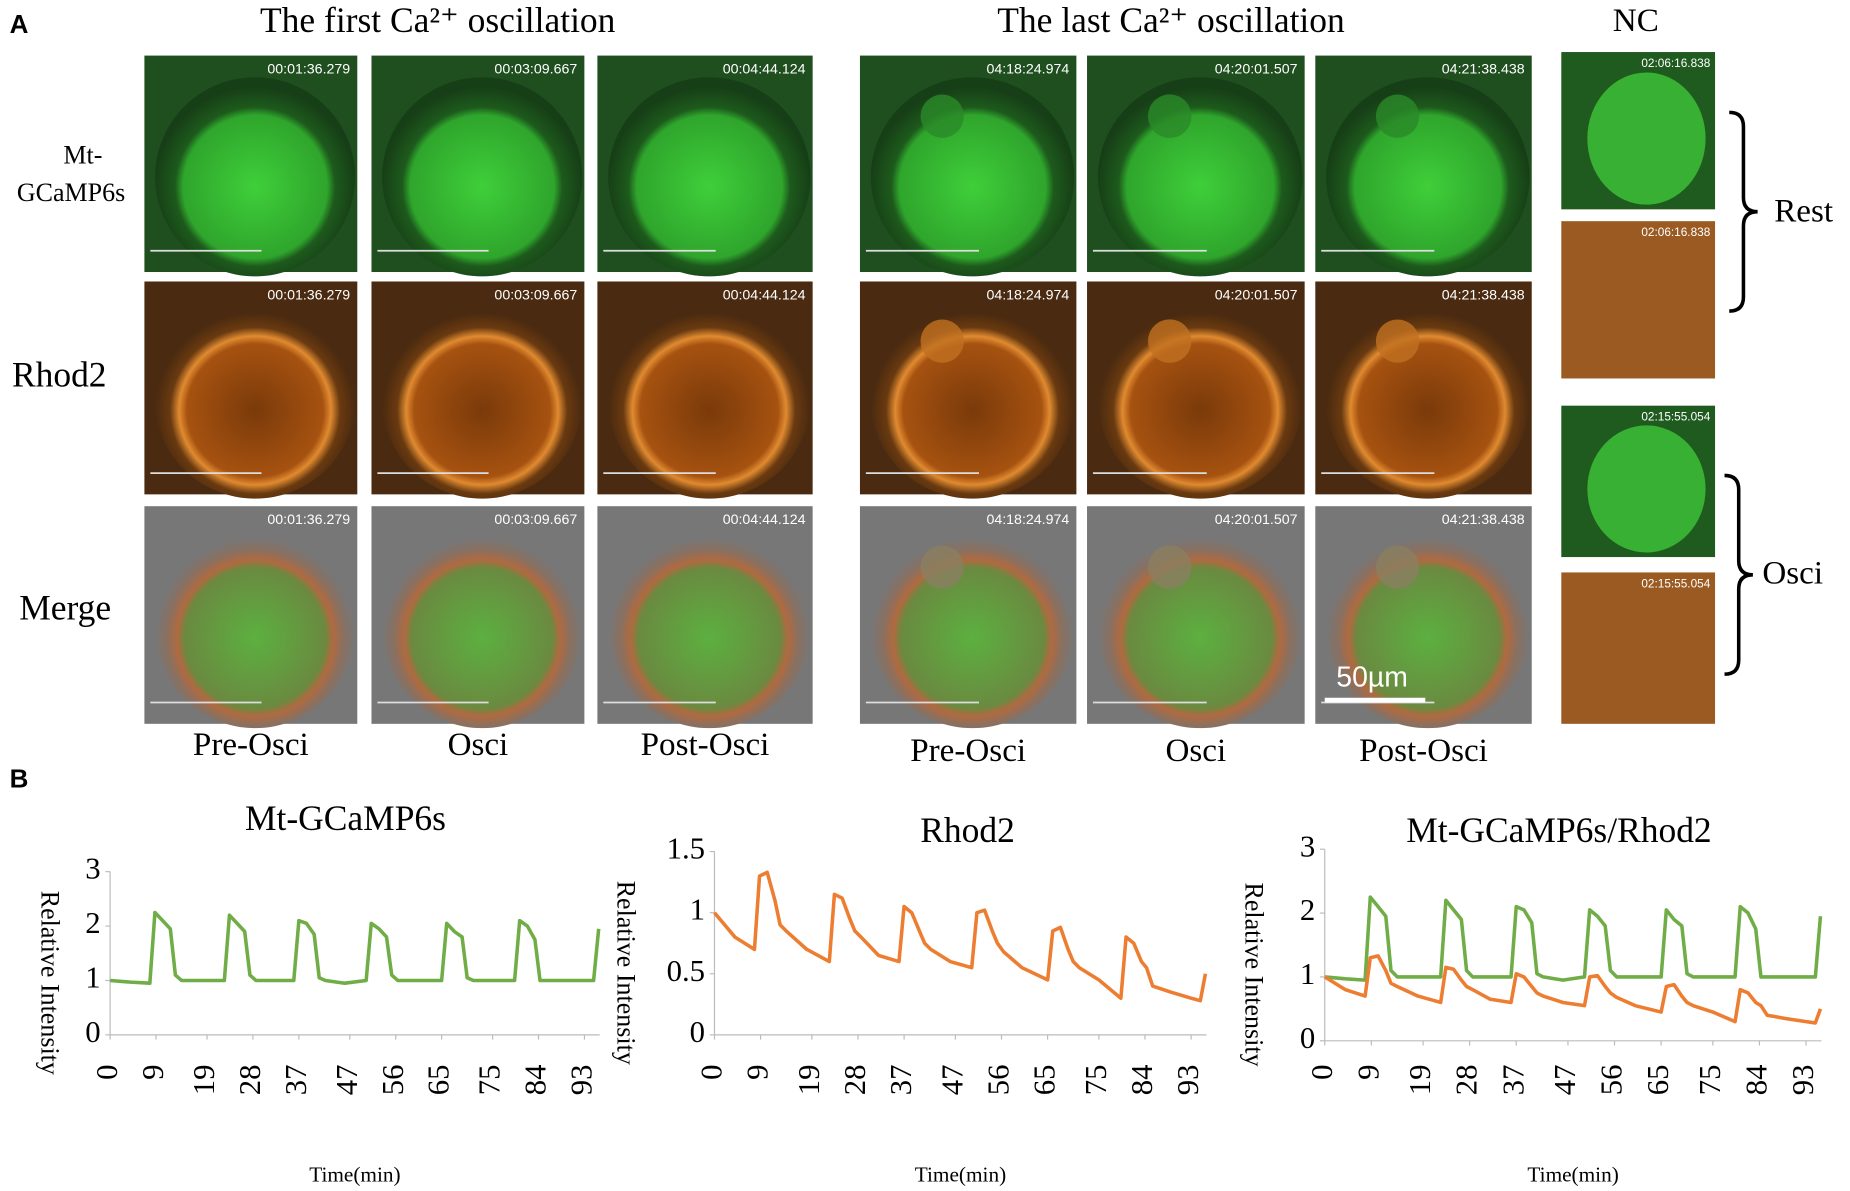  Describe the element at coordinates (1743, 211) in the screenshot. I see `brace` at that location.